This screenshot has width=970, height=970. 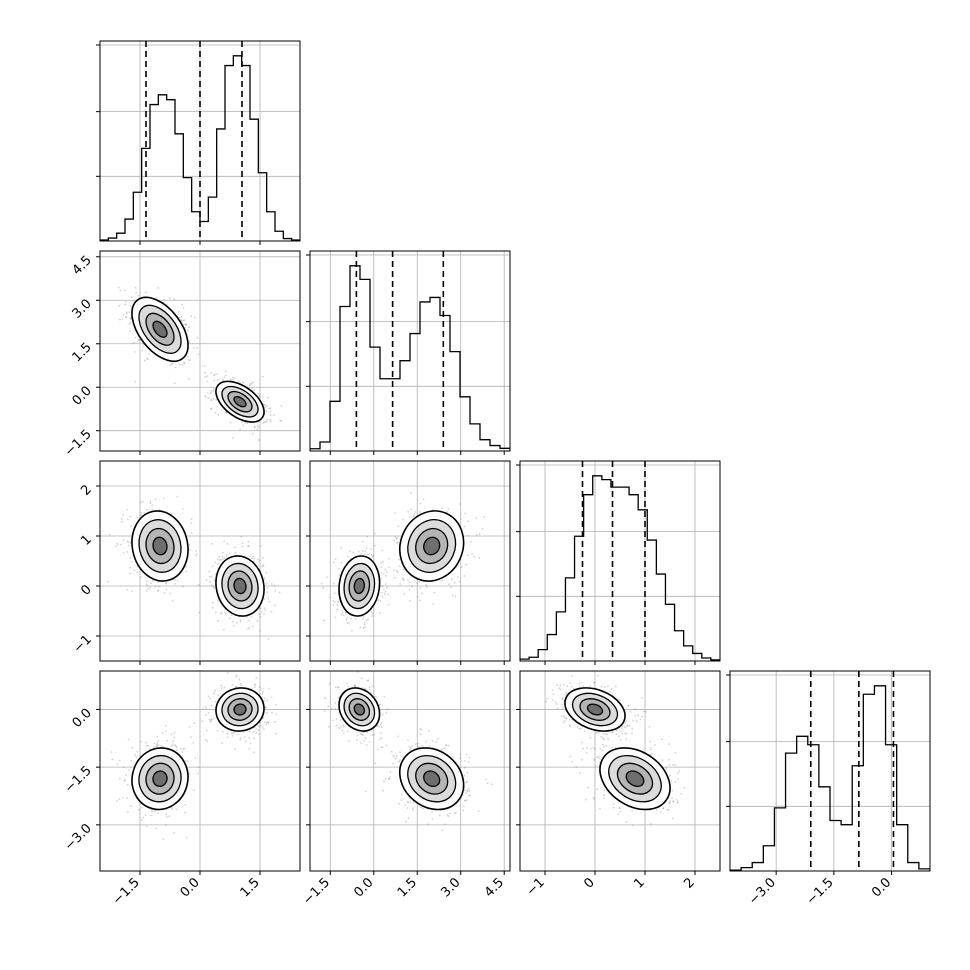 What do you see at coordinates (82, 352) in the screenshot?
I see `y-tick-label: 1.5` at bounding box center [82, 352].